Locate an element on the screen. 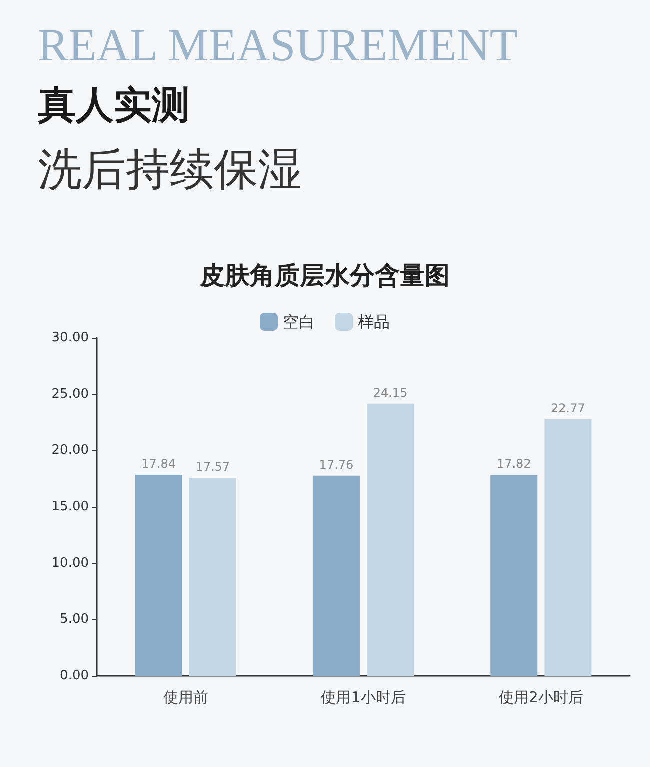 This screenshot has width=650, height=767. y-tick-label: 10.00 is located at coordinates (70, 563).